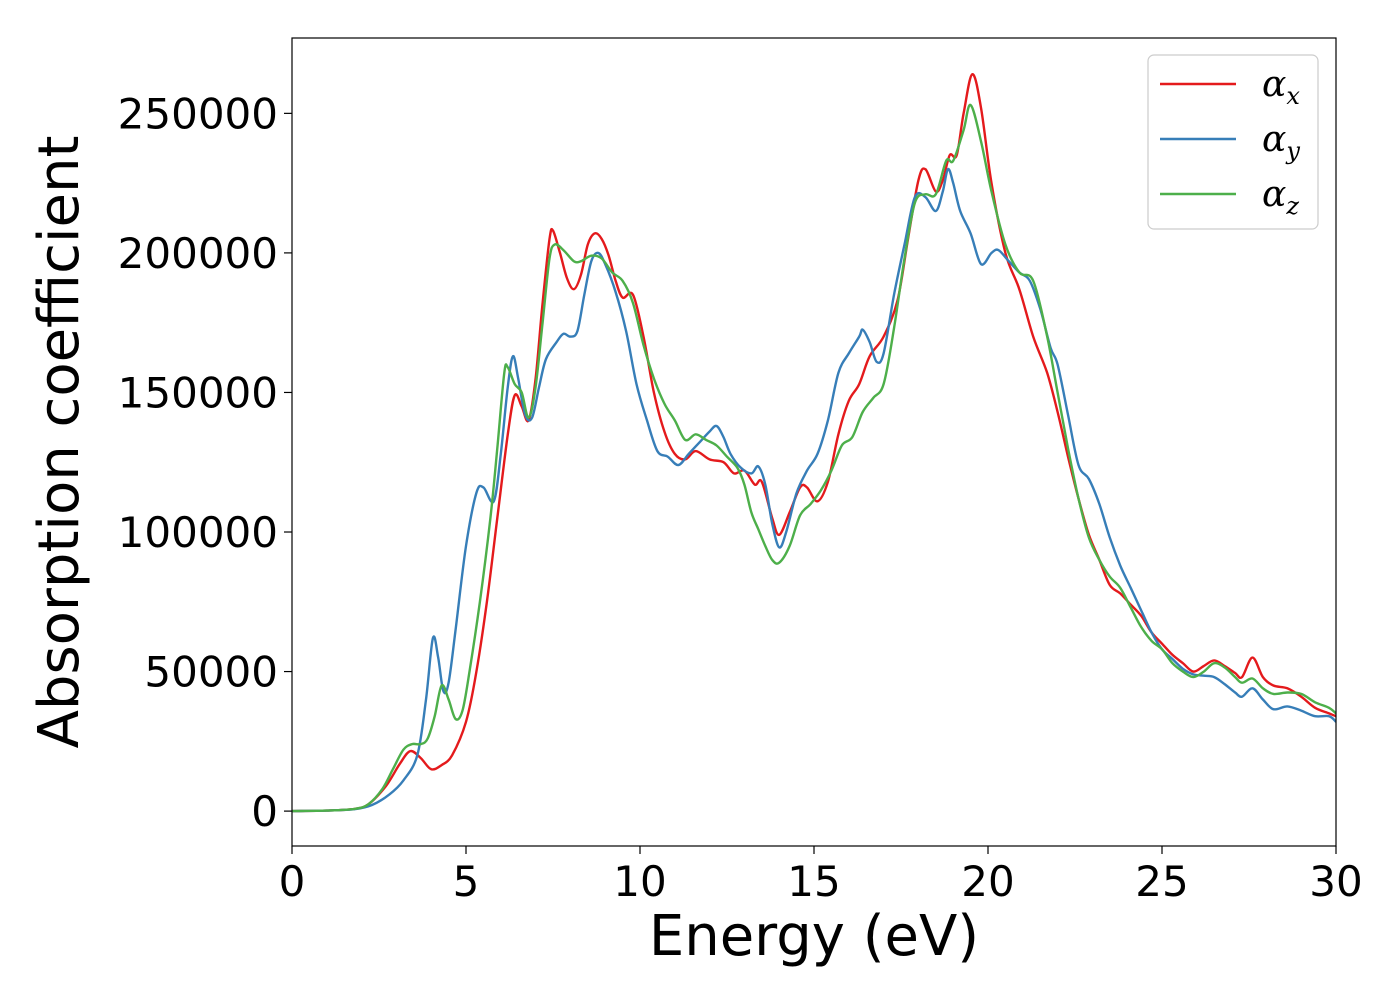 Image resolution: width=1400 pixels, height=1000 pixels. What do you see at coordinates (466, 881) in the screenshot?
I see `x-tick-label: 5` at bounding box center [466, 881].